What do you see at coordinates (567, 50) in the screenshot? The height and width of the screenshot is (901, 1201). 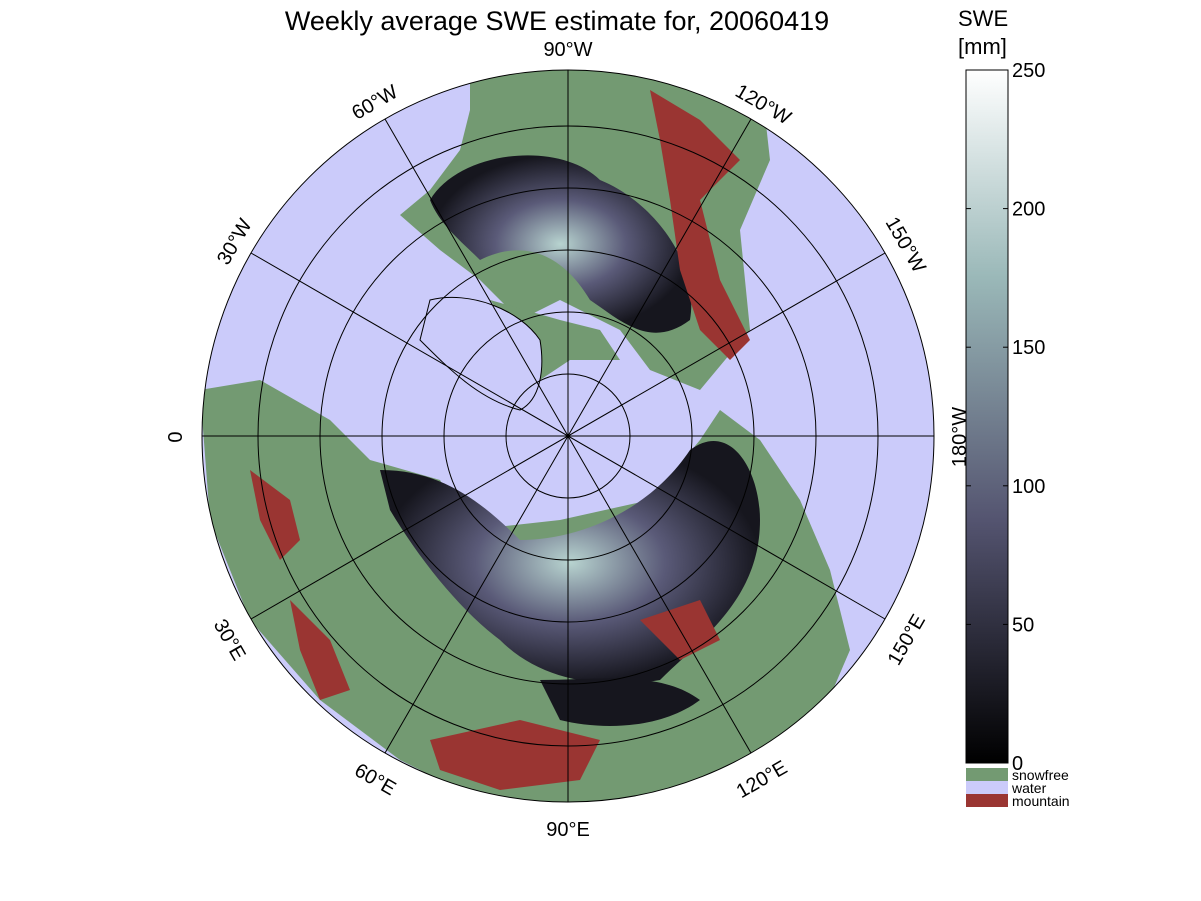 I see `lon-label: 90°W` at bounding box center [567, 50].